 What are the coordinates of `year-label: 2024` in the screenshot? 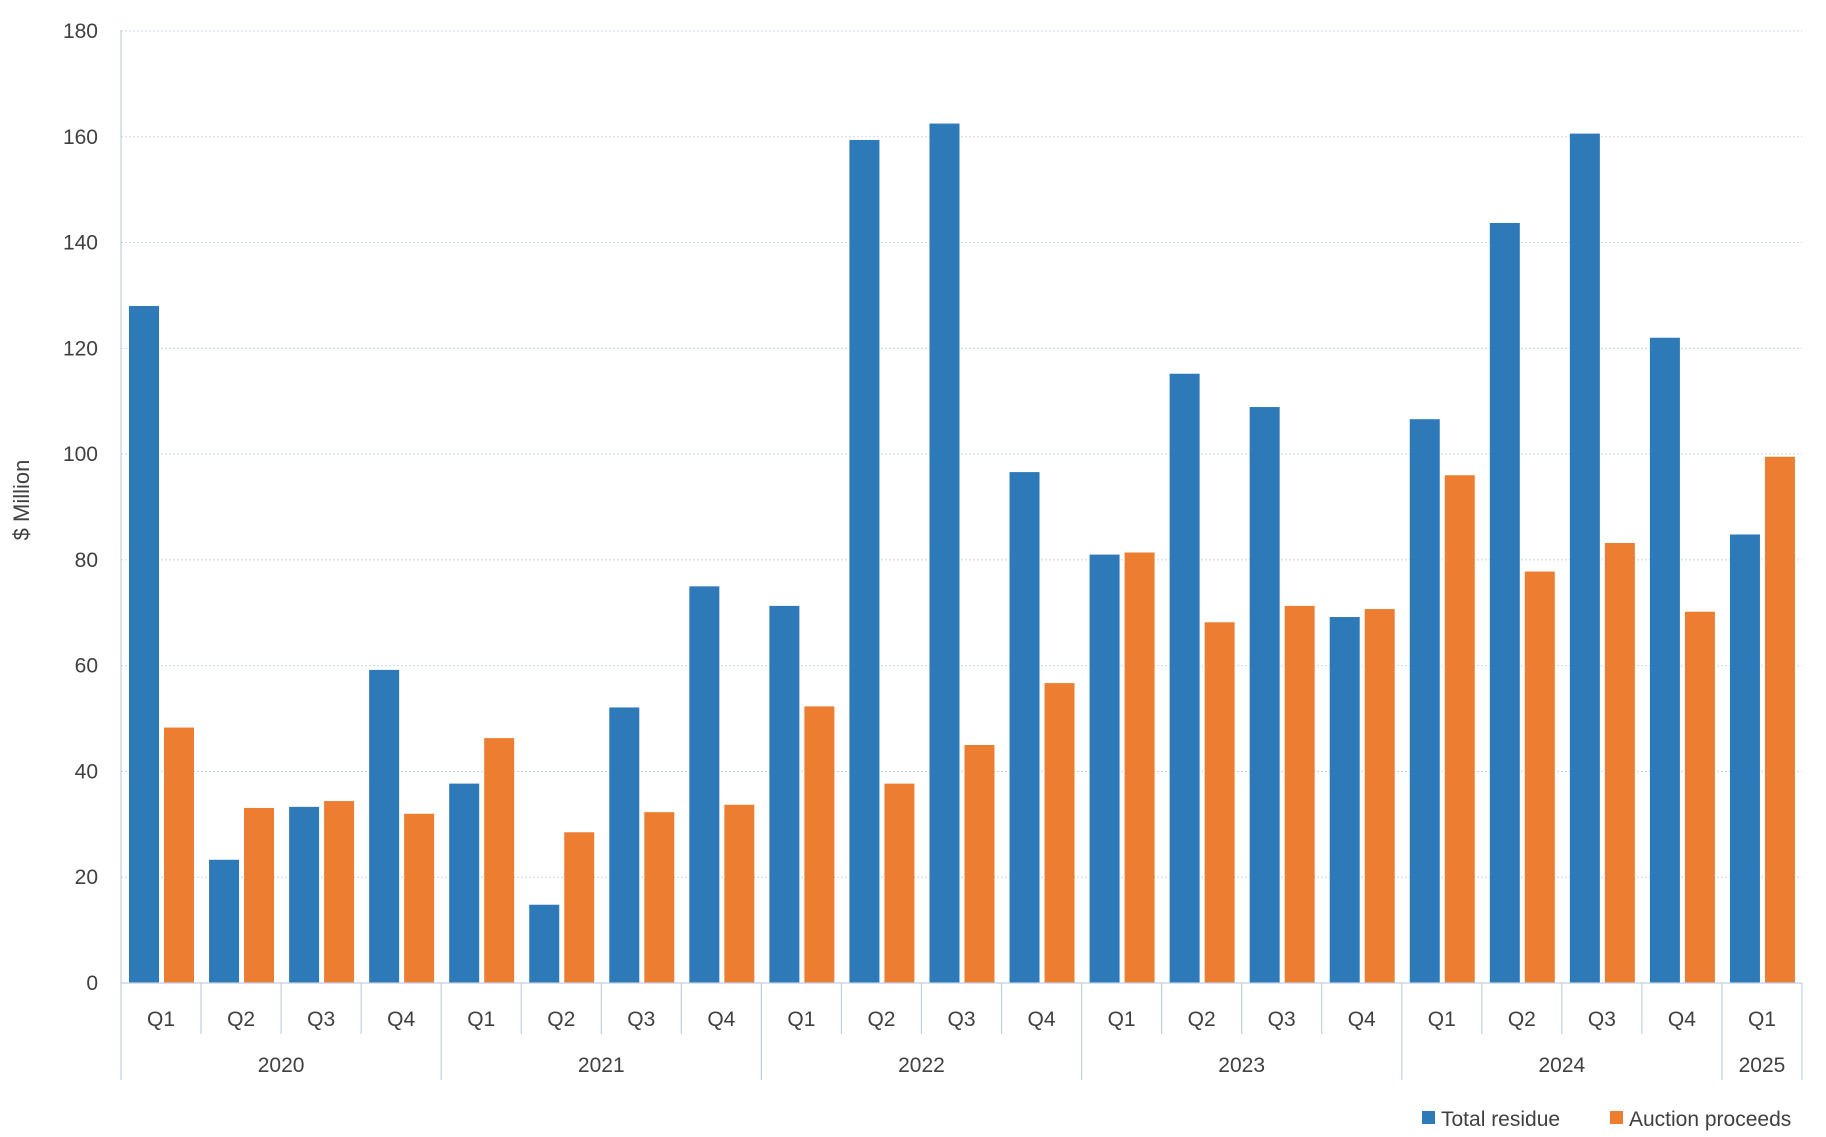 It's located at (1561, 1065).